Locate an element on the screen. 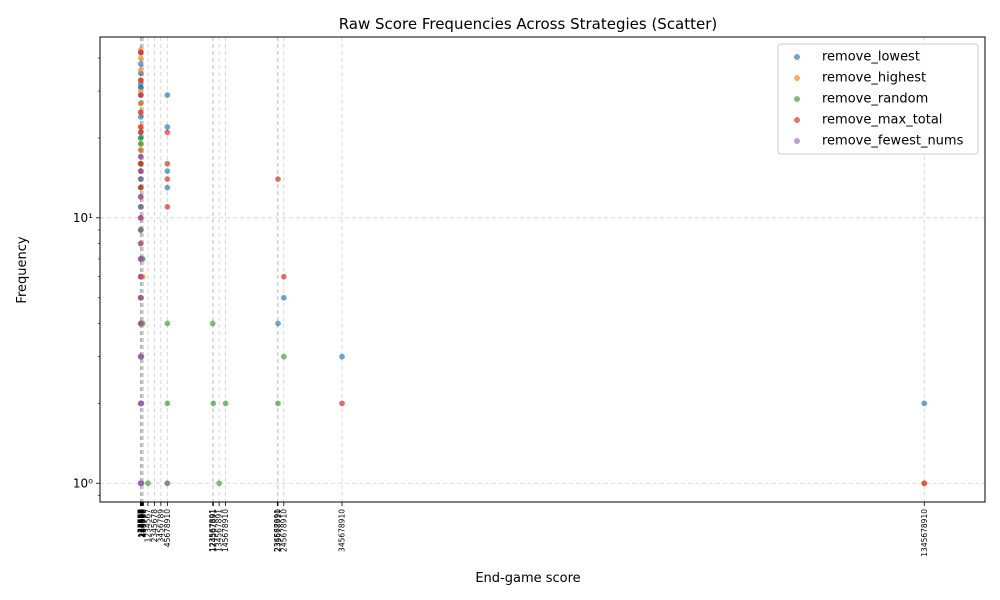  x-tick-label: 124567891 is located at coordinates (213, 530).